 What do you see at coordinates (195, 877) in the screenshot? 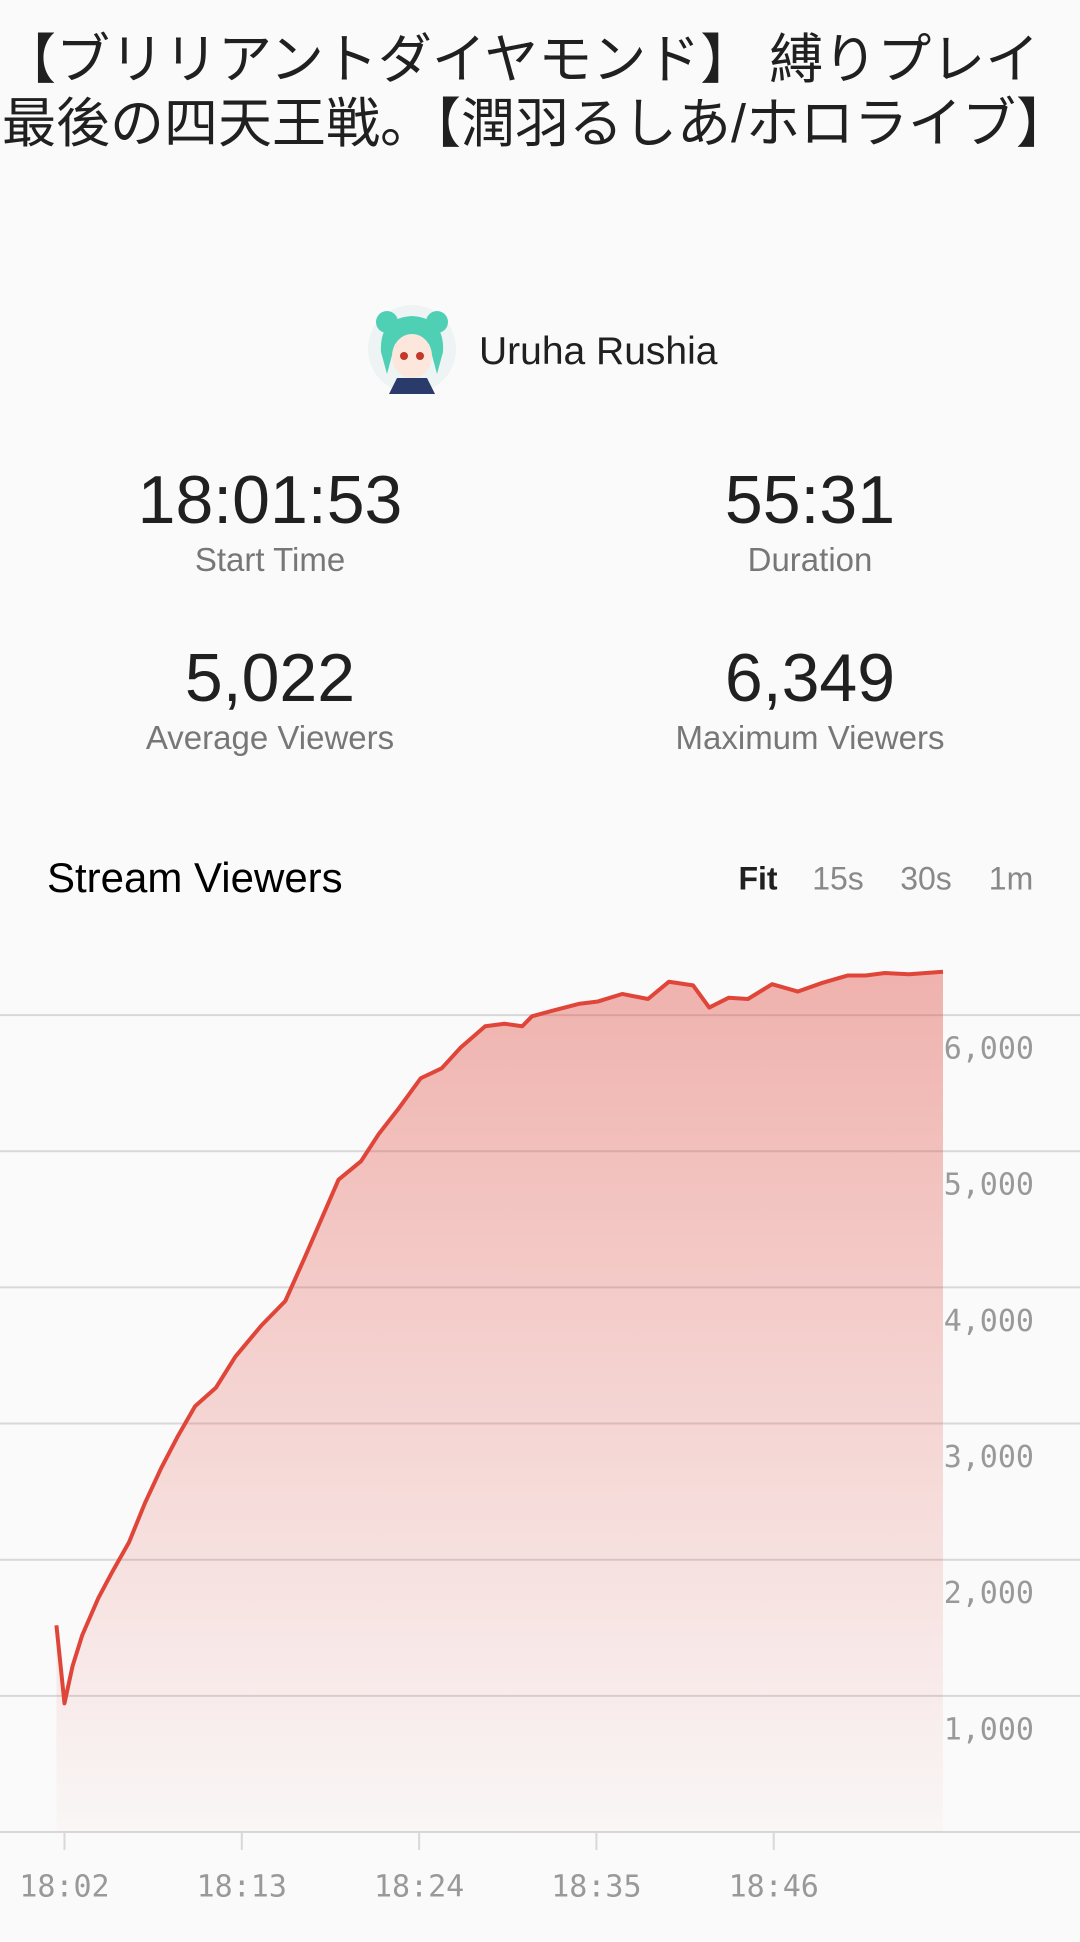
I see `chart-title: Stream Viewers` at bounding box center [195, 877].